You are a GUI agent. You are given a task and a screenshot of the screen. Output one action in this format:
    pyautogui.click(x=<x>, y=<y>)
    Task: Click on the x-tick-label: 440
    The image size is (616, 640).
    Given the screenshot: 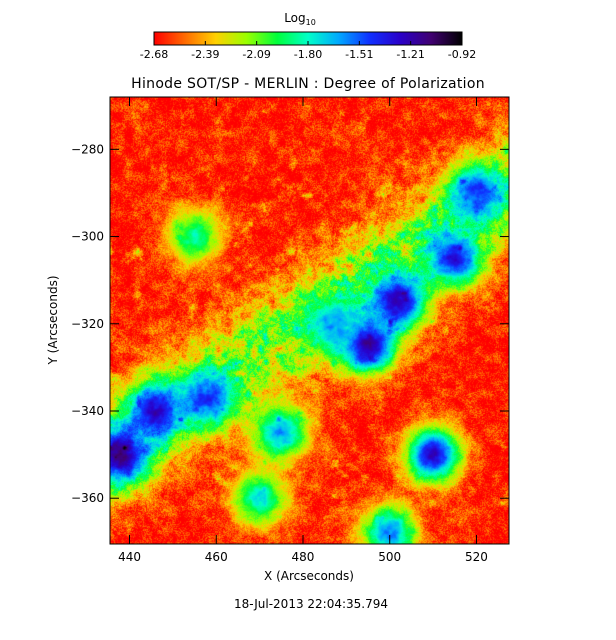 What is the action you would take?
    pyautogui.click(x=129, y=557)
    